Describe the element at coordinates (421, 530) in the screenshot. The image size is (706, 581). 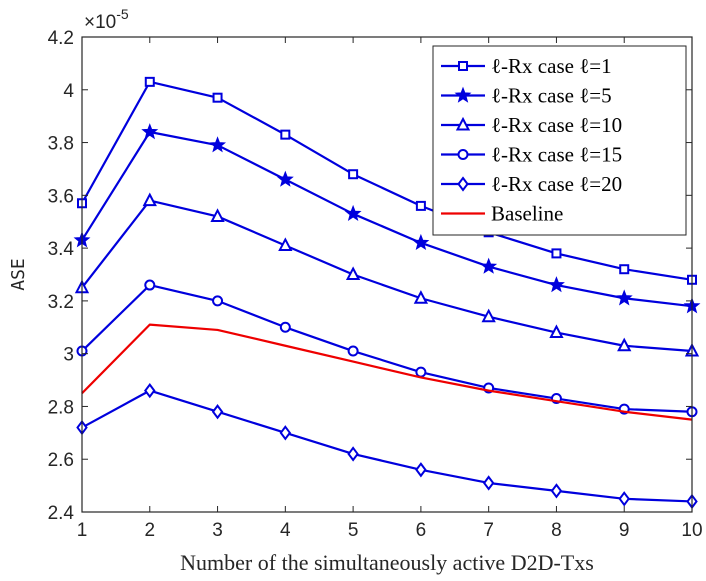
I see `x-tick-label: 6` at that location.